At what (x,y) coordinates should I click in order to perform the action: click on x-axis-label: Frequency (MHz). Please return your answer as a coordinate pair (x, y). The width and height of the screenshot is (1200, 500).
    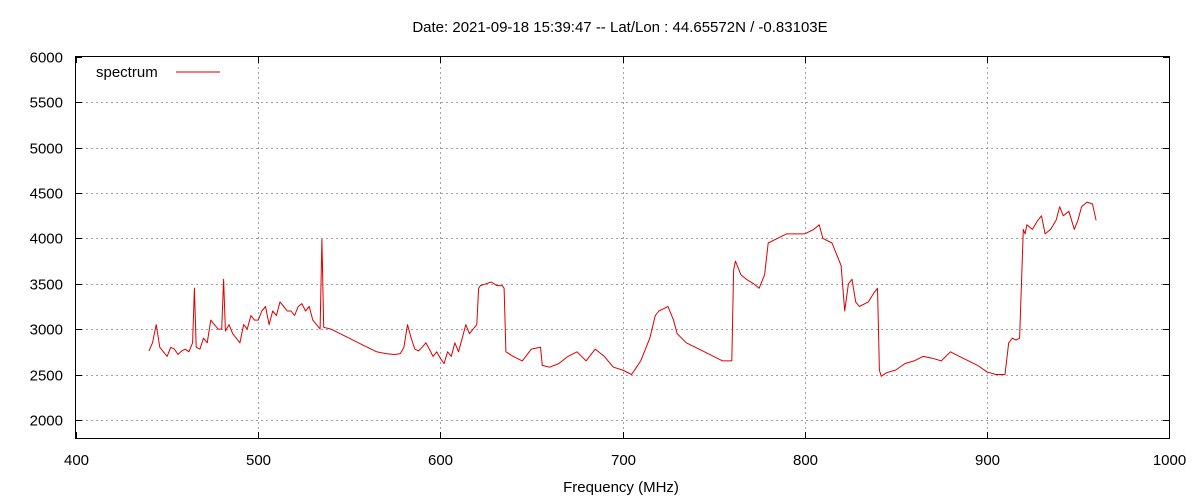
    Looking at the image, I should click on (621, 487).